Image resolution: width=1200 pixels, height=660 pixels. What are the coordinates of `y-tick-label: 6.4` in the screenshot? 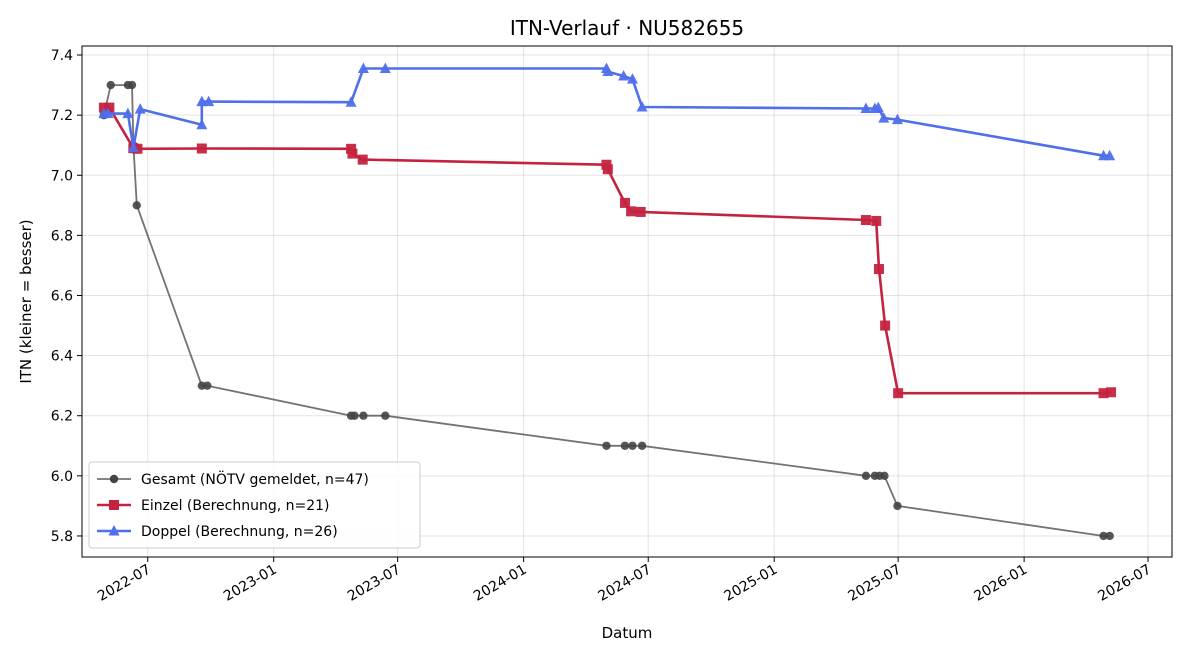 It's located at (62, 357).